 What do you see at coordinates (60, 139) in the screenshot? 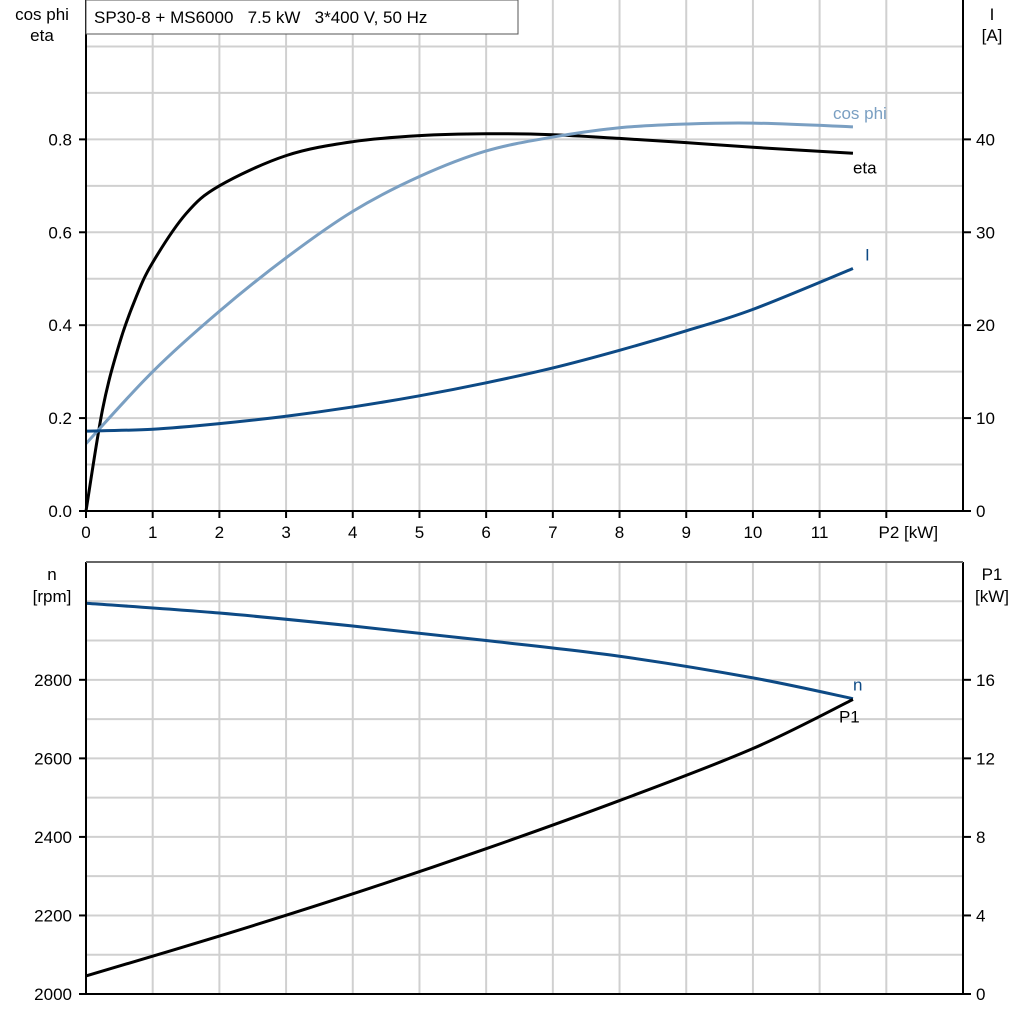
I see `y-tick-label-left: 0.8` at bounding box center [60, 139].